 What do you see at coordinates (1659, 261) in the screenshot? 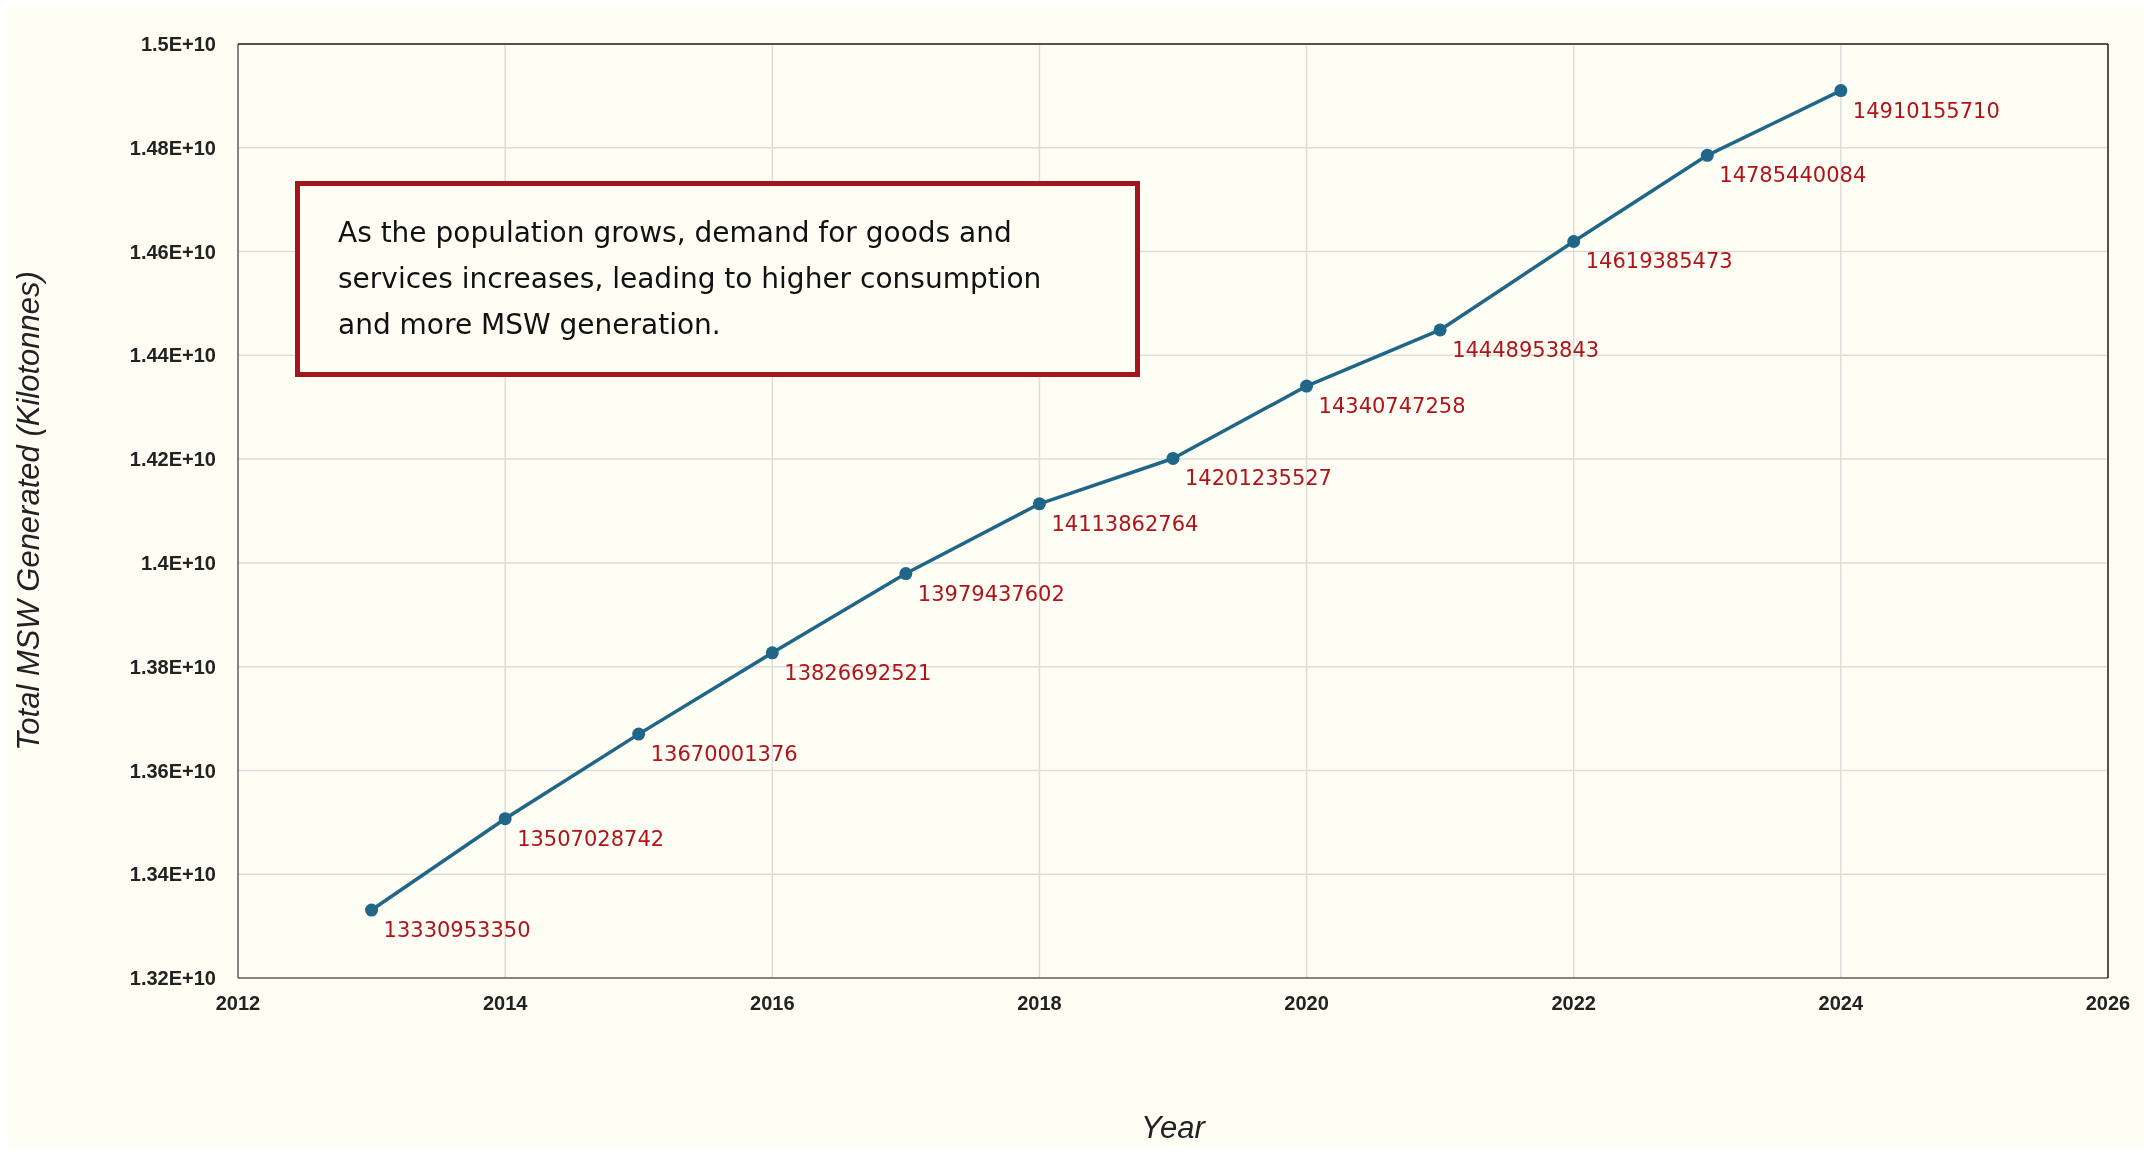
I see `data-label: 14619385473` at bounding box center [1659, 261].